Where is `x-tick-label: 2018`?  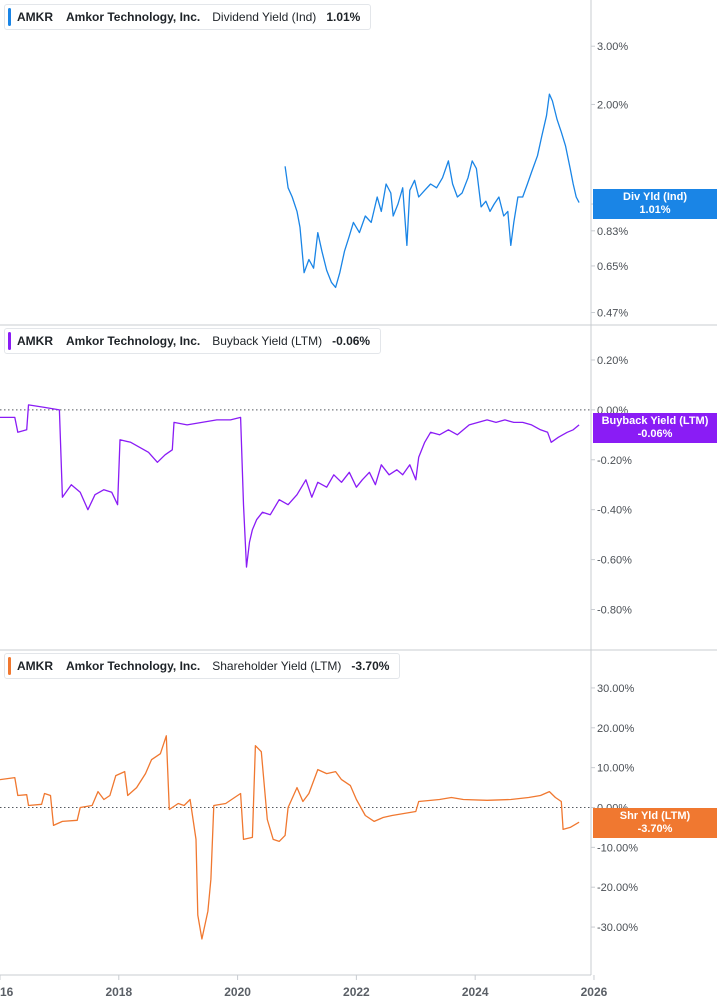 x-tick-label: 2018 is located at coordinates (118, 992).